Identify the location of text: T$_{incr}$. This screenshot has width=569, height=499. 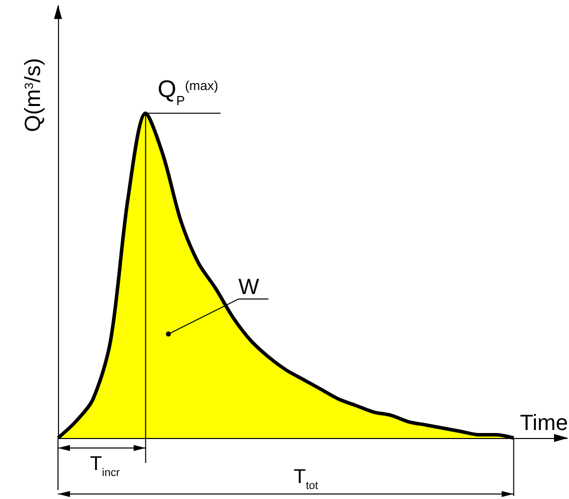
(105, 466).